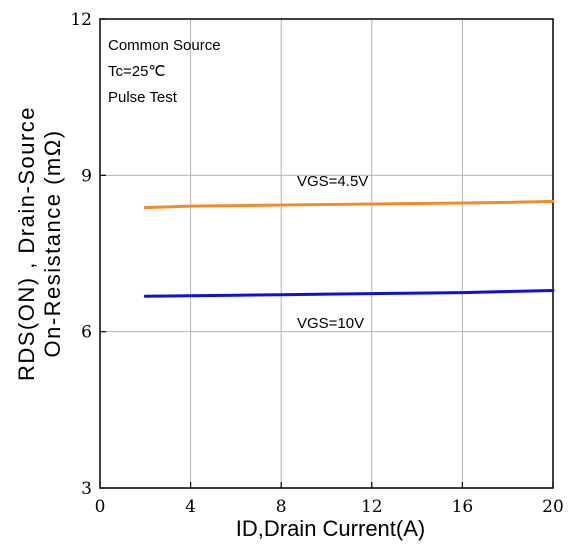 Image resolution: width=574 pixels, height=547 pixels. What do you see at coordinates (26, 243) in the screenshot?
I see `y-axis-title-line-1: RDS(ON) , Drain-Source` at bounding box center [26, 243].